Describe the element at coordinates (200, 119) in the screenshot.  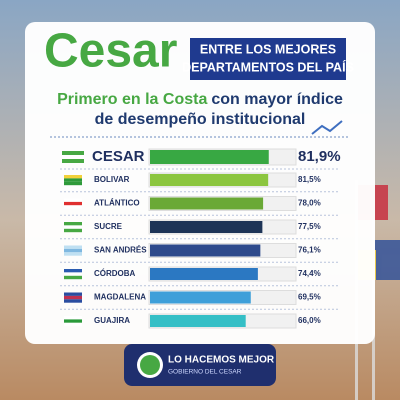
I see `subtitle: de desempeño institucional` at that location.